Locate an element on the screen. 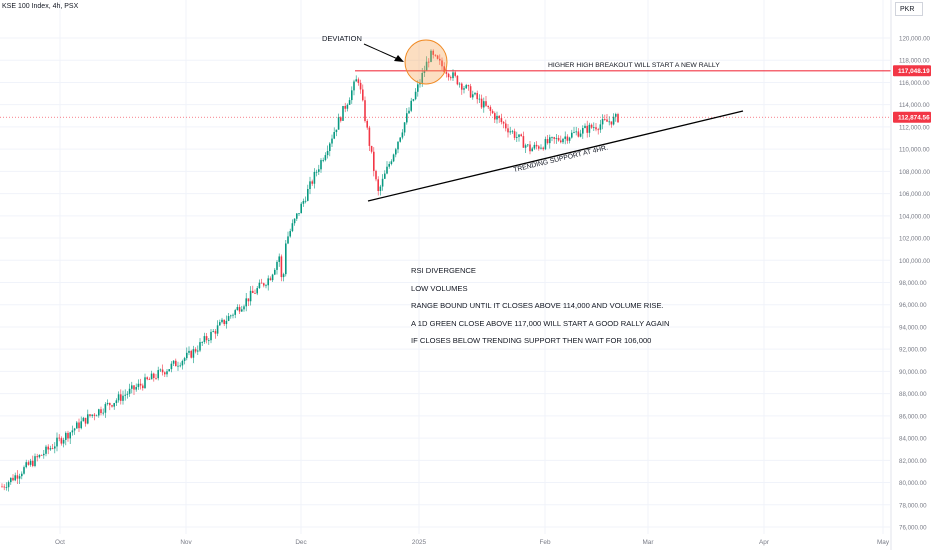  y-tick-label: 84,000.00 is located at coordinates (913, 439).